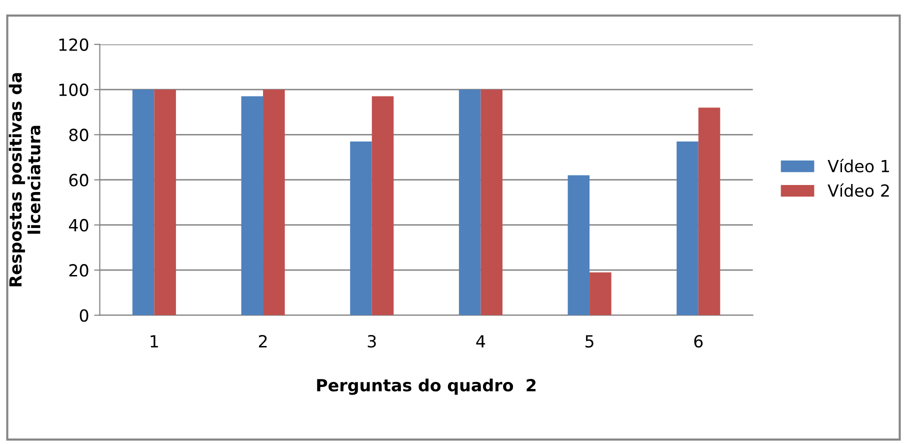 The width and height of the screenshot is (907, 444). Describe the element at coordinates (73, 44) in the screenshot. I see `y-tick-label: 120` at that location.